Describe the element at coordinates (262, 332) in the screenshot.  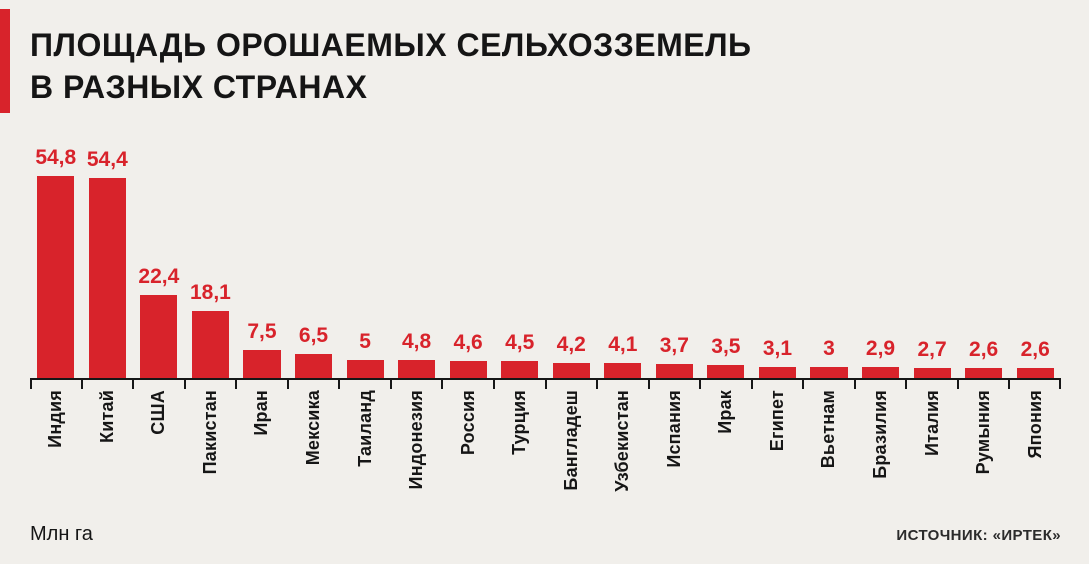
I see `bar-value-label: 7,5` at that location.